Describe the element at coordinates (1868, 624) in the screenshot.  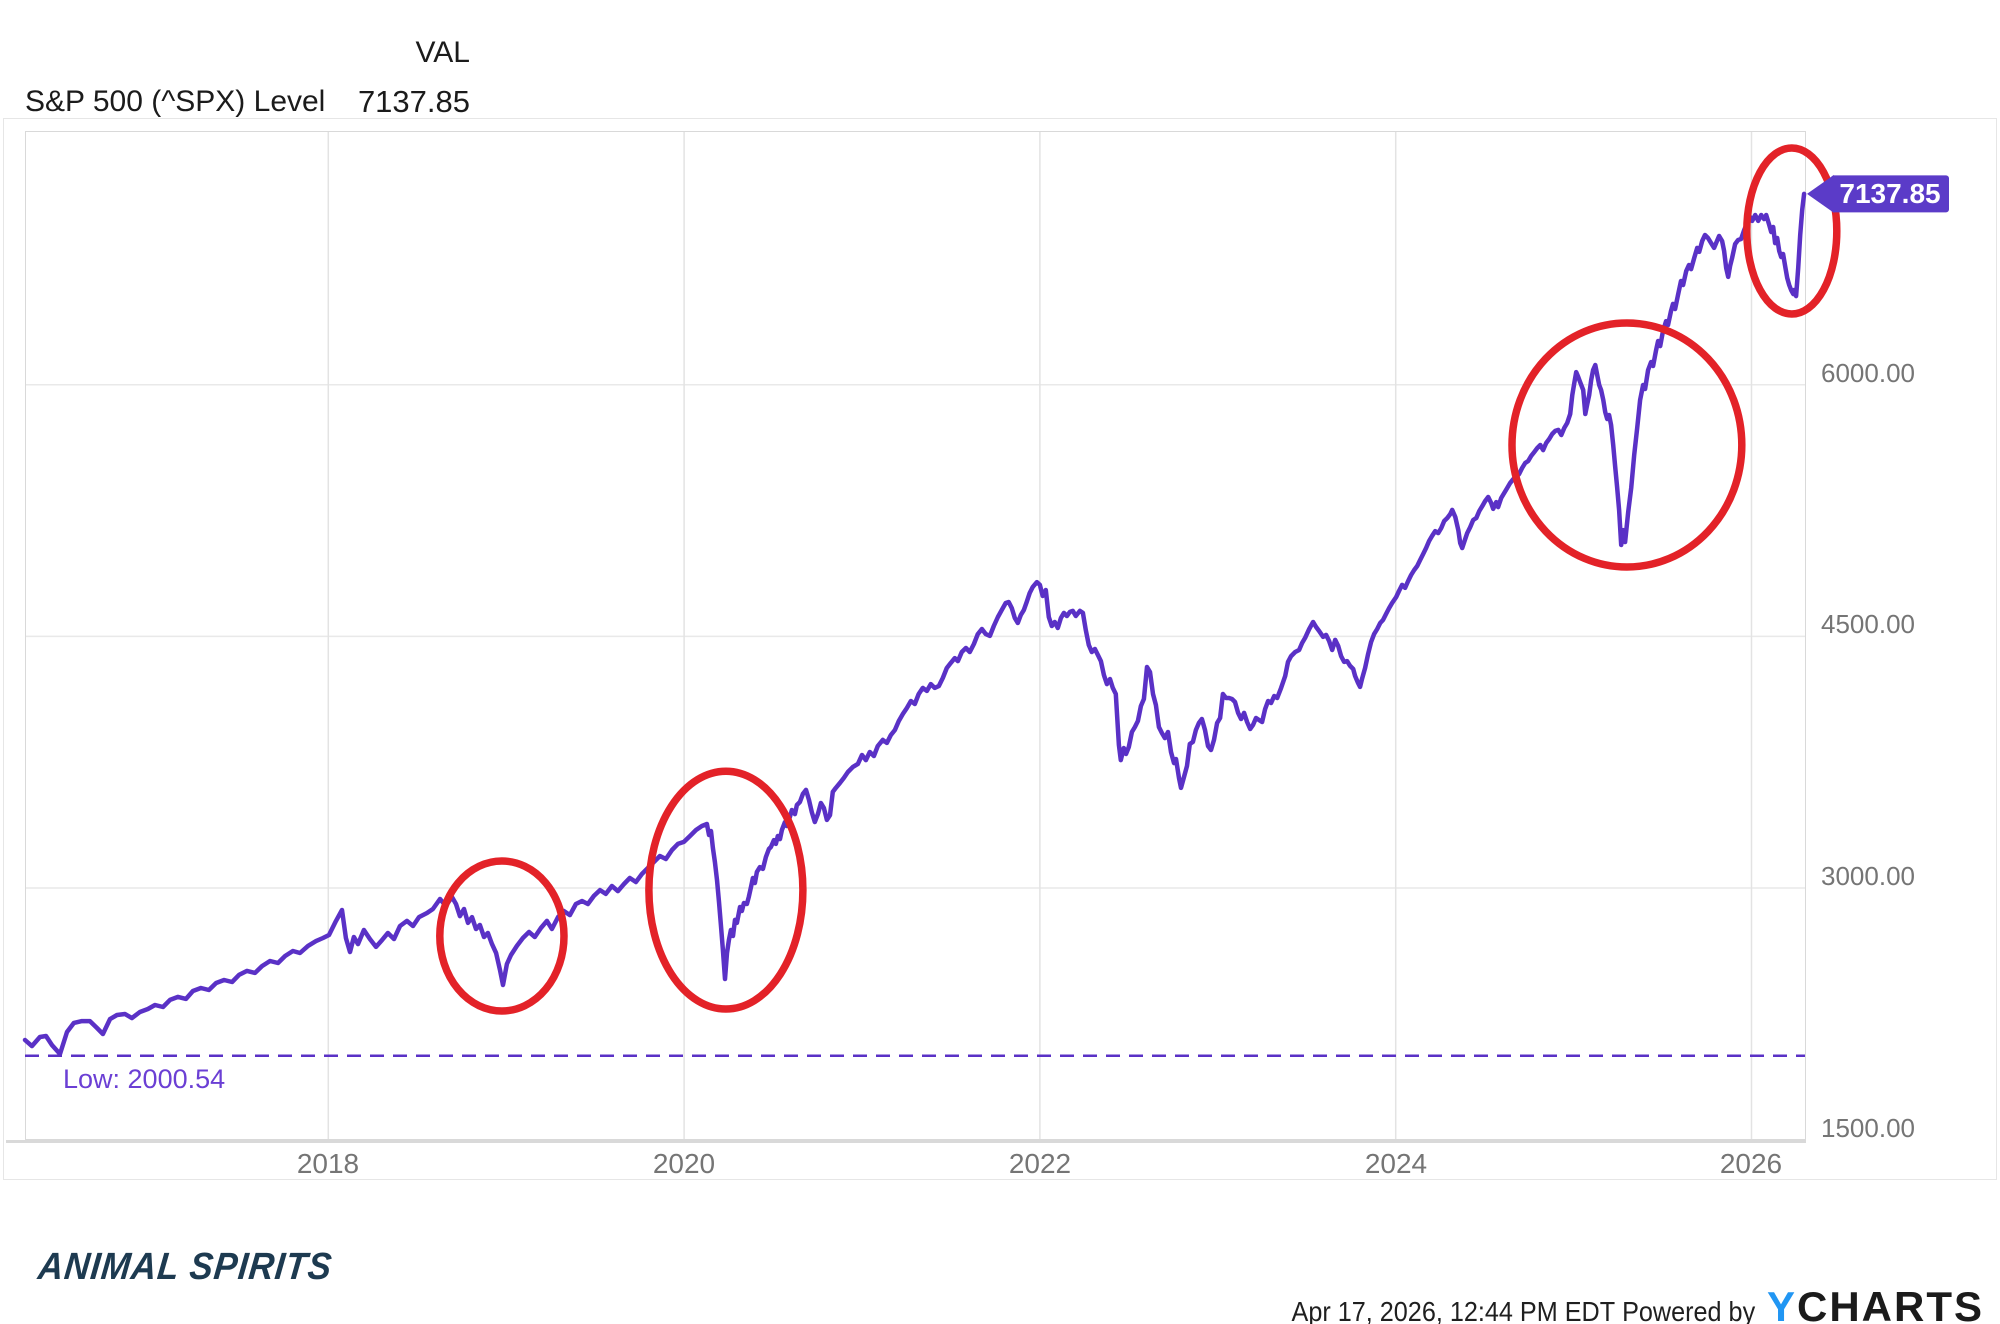
I see `y-axis-tick-label: 4500.00` at that location.